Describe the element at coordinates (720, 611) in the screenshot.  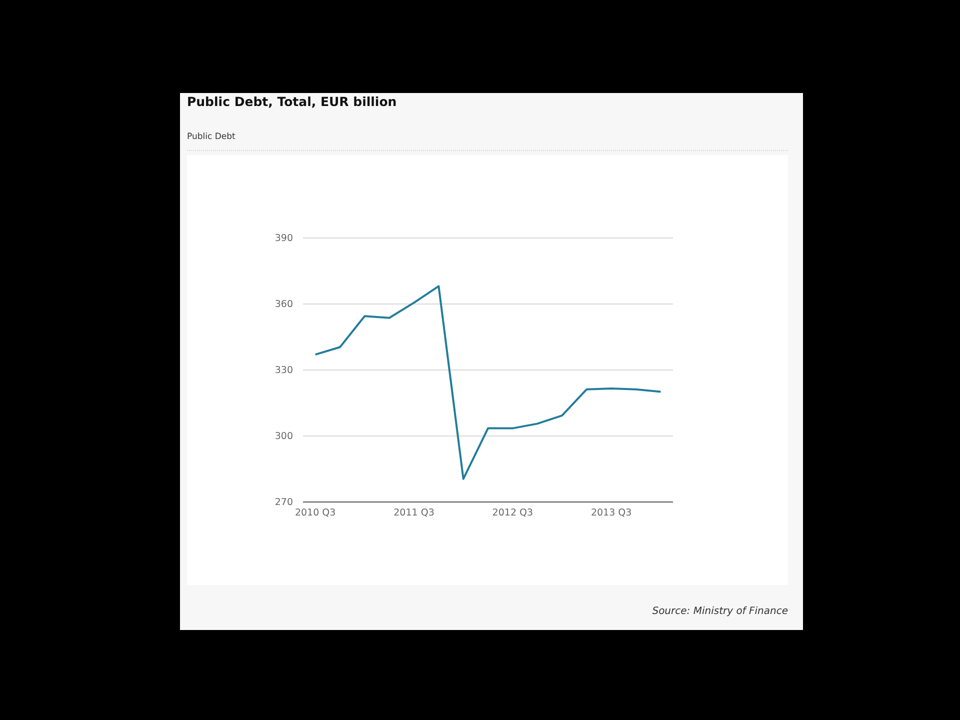
I see `source-note: Source: Ministry of Finance` at that location.